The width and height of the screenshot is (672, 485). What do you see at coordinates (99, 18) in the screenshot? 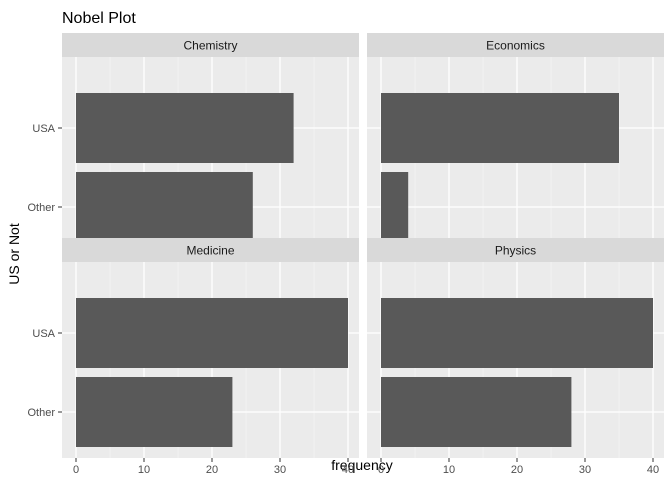
I see `chart-title: Nobel Plot` at bounding box center [99, 18].